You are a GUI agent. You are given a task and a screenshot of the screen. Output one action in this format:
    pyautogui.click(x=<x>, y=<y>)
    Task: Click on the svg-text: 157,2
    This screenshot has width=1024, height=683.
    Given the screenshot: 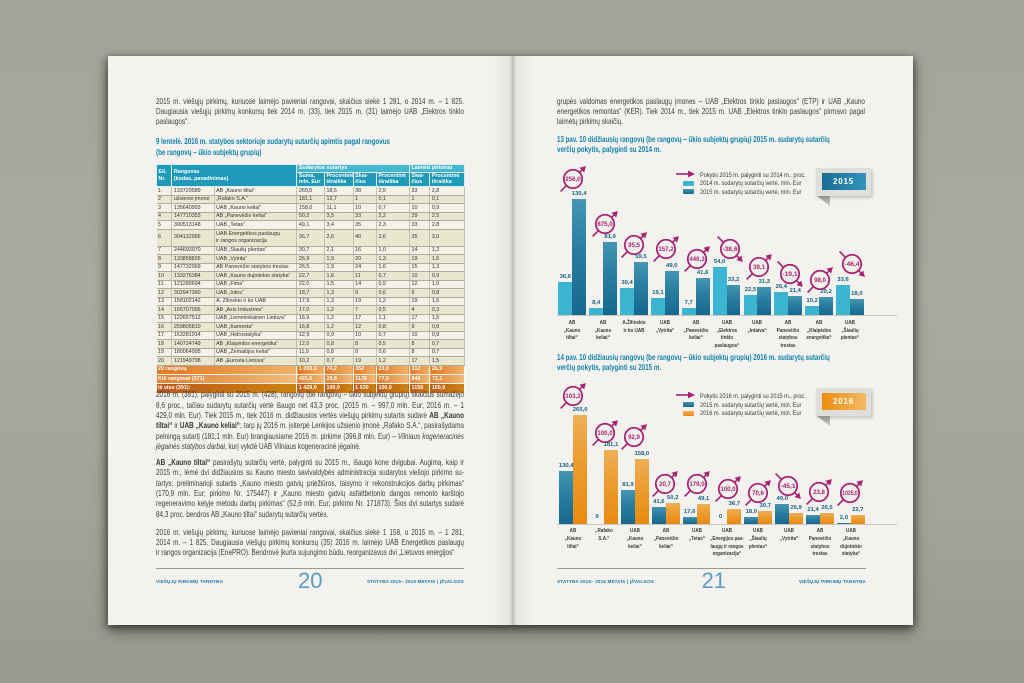 What is the action you would take?
    pyautogui.click(x=667, y=249)
    